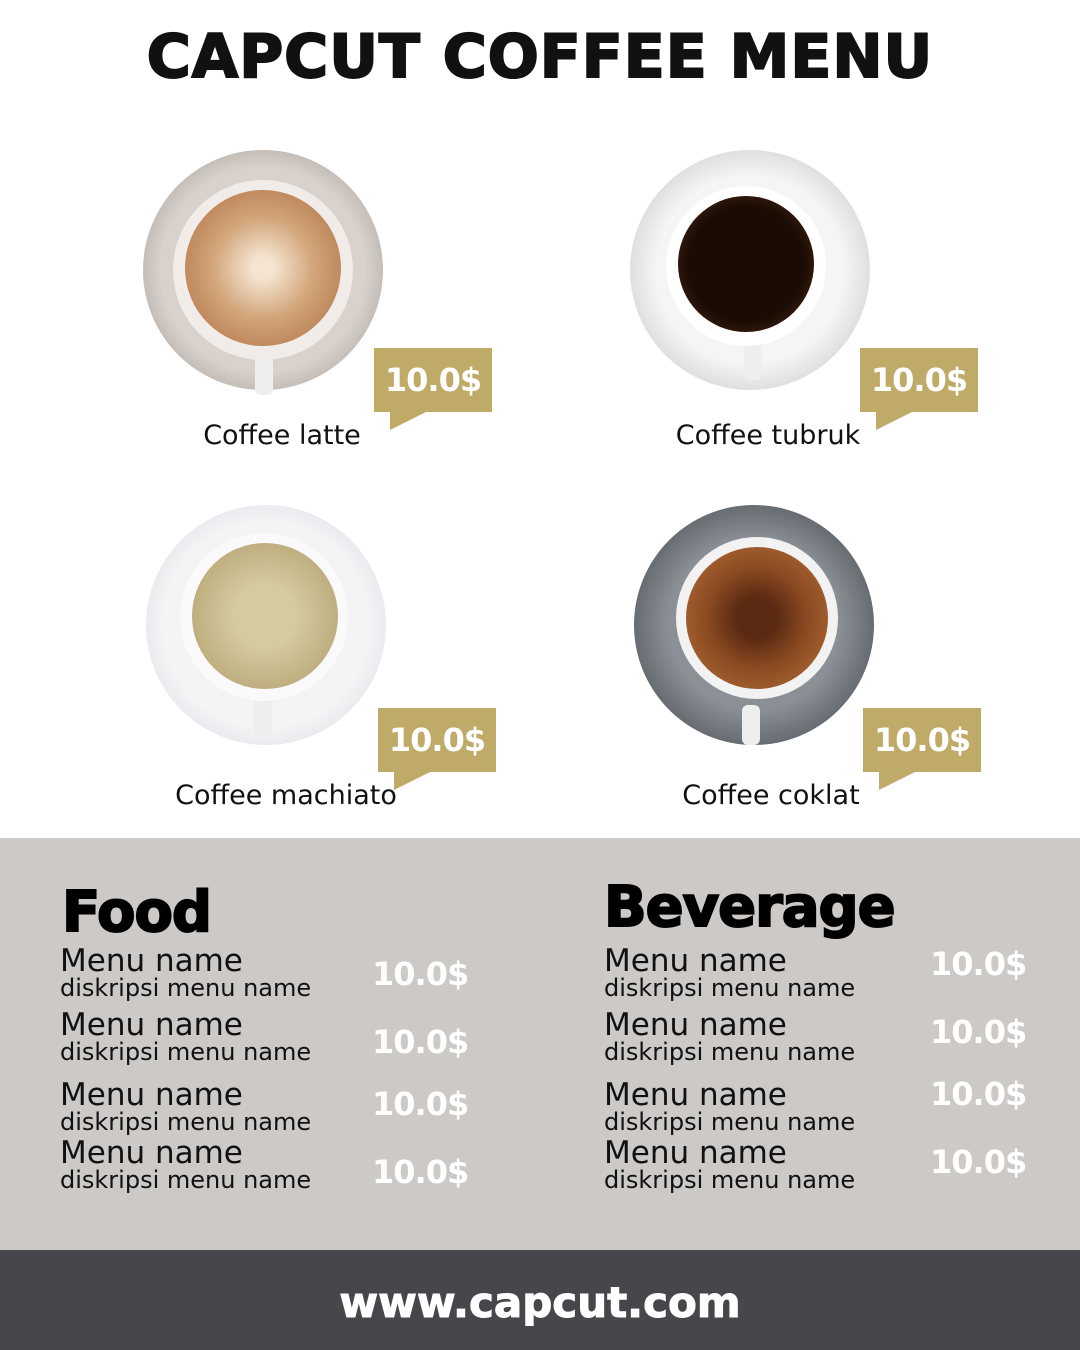 This screenshot has width=1080, height=1350. I want to click on food-heading: Food, so click(137, 912).